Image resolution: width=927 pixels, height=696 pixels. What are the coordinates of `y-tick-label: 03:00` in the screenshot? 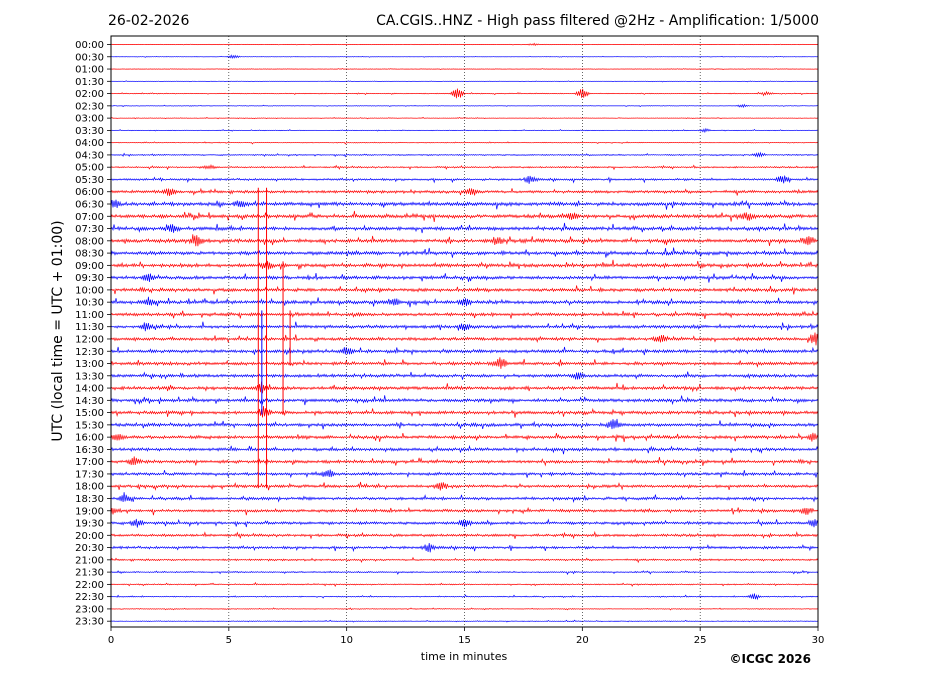 It's located at (89, 119).